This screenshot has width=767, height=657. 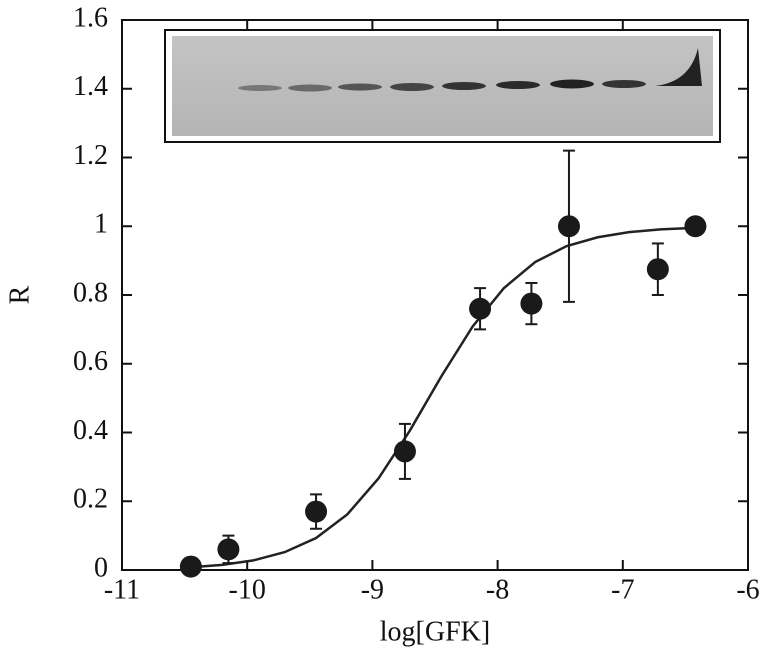 I want to click on x-tick-label: -11, so click(x=122, y=589).